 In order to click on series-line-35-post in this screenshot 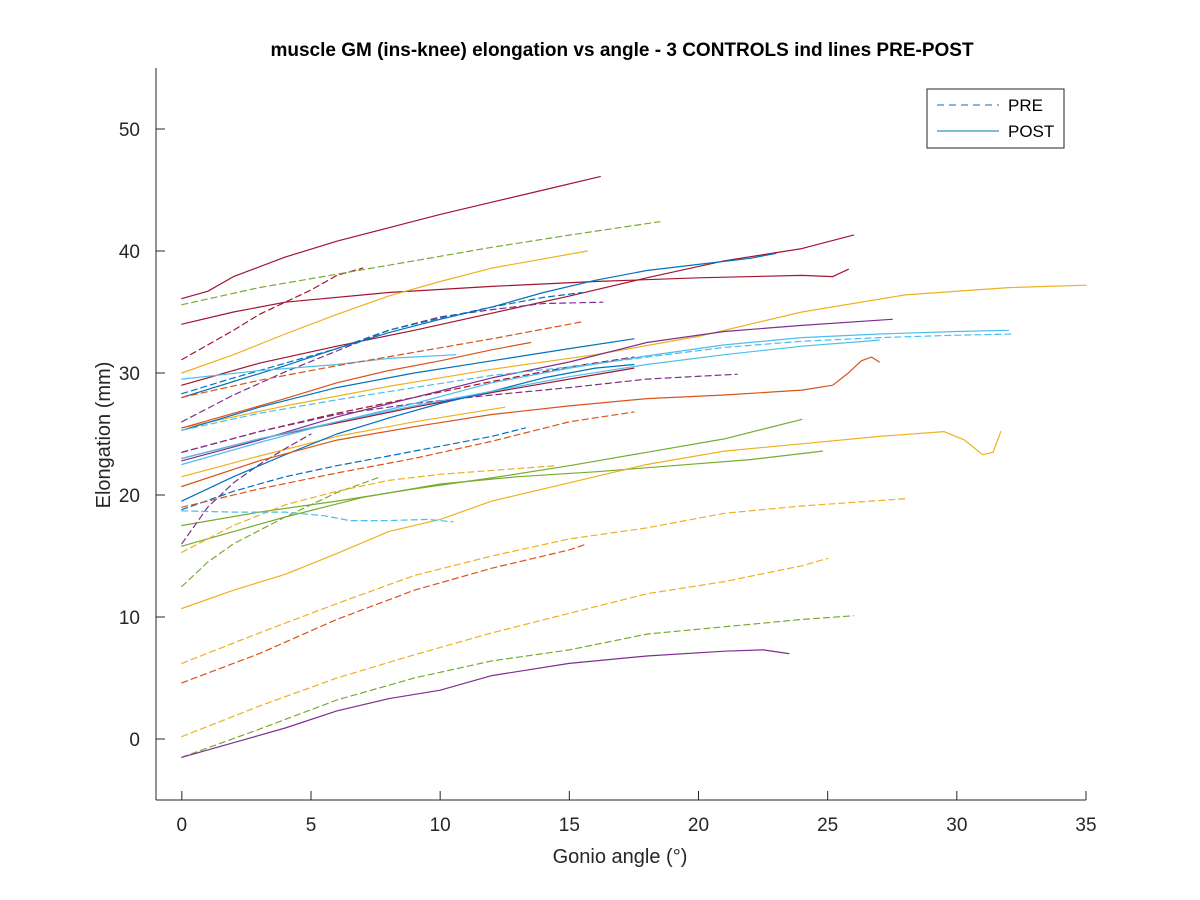, I will do `click(356, 385)`.